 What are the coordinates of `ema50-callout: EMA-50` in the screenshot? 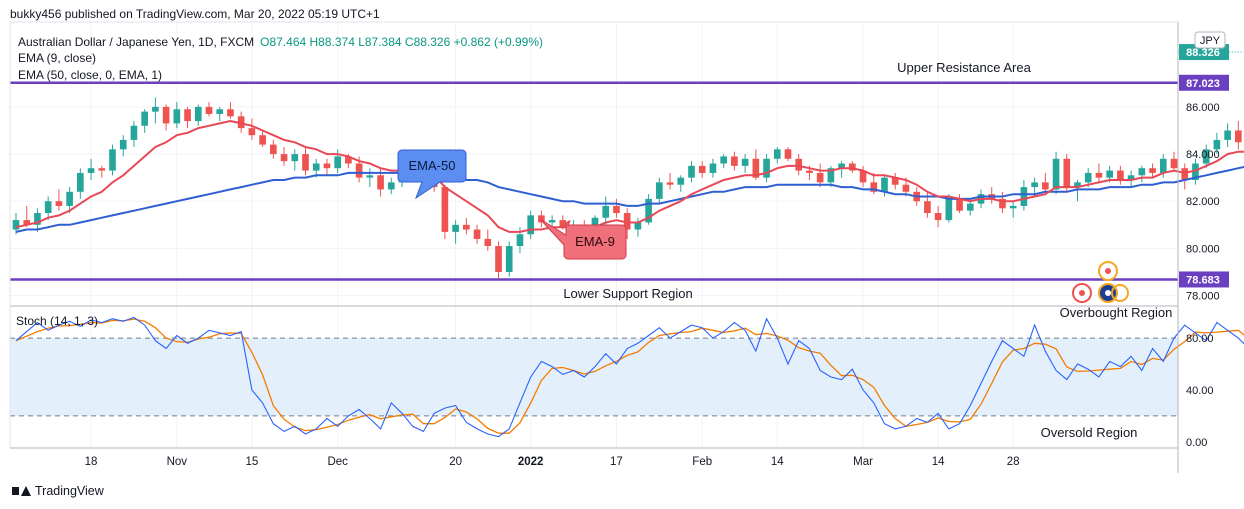 It's located at (432, 174).